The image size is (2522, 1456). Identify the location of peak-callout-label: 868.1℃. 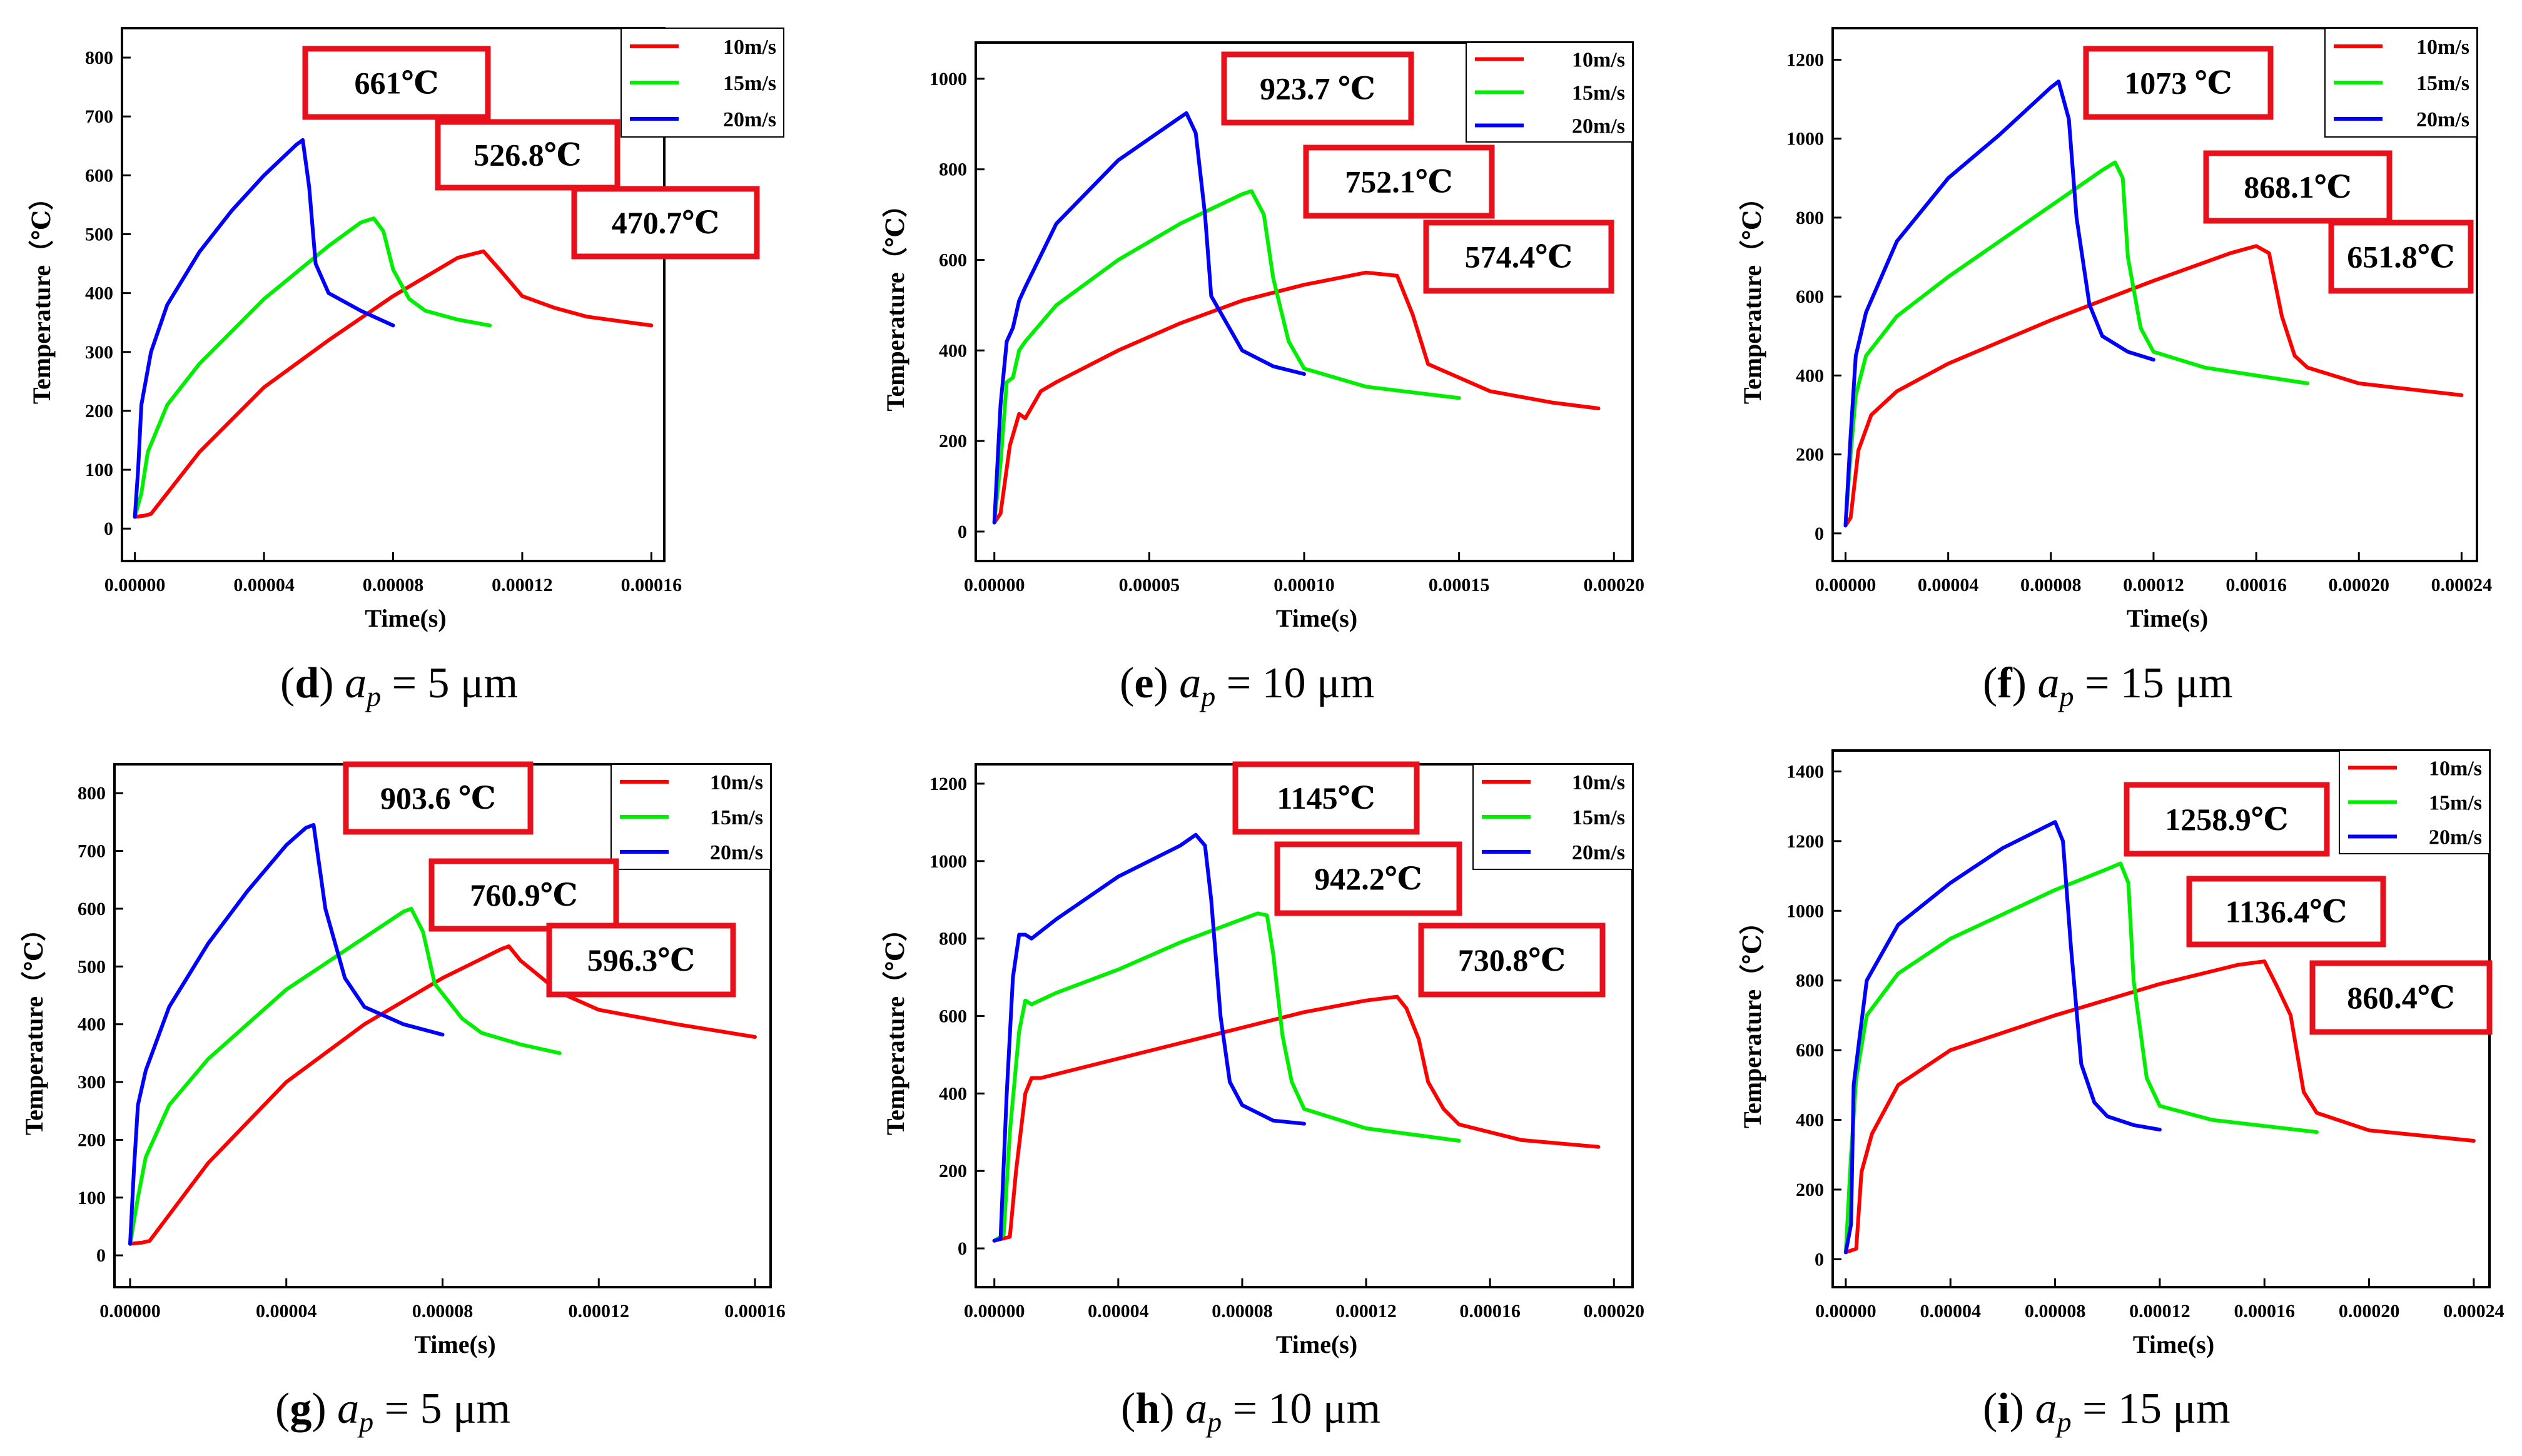
(2297, 187).